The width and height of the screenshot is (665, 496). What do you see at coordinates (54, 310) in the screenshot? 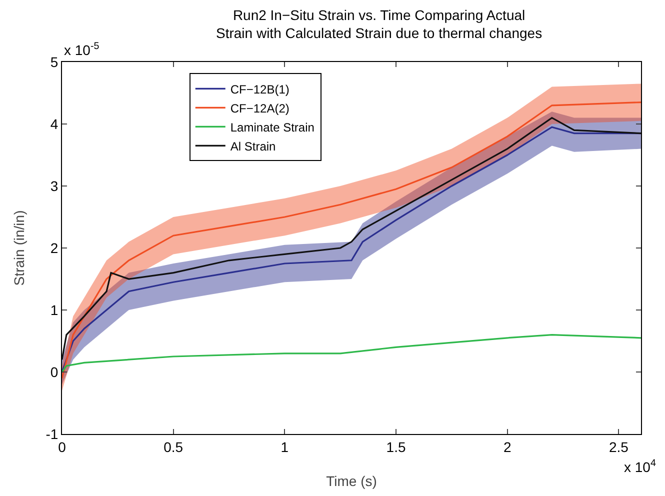
I see `y-tick-label: 1` at bounding box center [54, 310].